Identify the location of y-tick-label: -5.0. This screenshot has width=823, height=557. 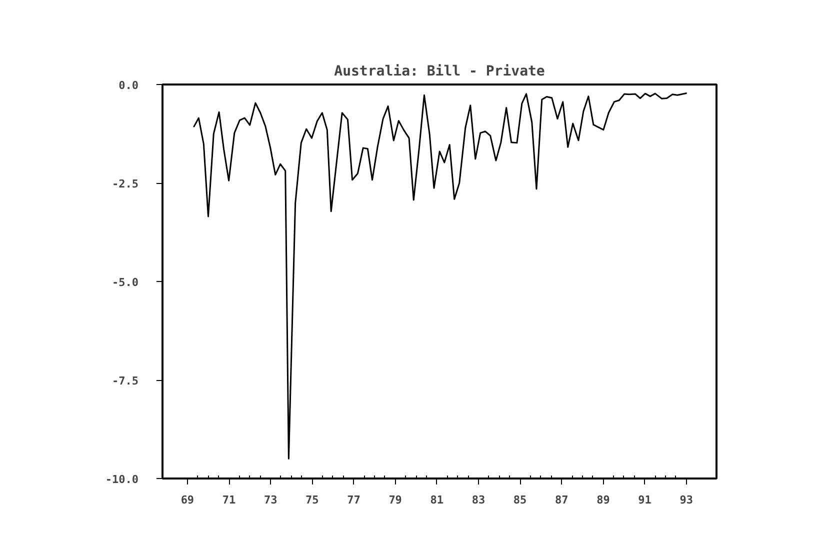
(125, 282).